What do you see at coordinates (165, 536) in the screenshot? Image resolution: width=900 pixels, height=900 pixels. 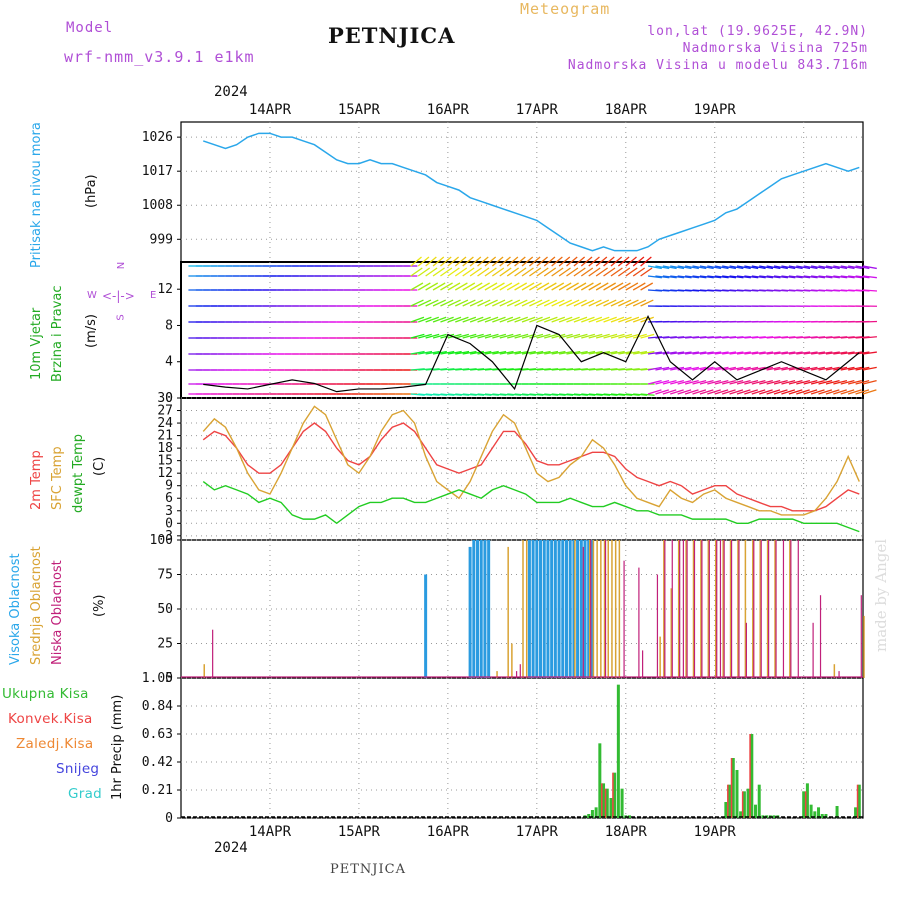 I see `y-tick-label: -3` at bounding box center [165, 536].